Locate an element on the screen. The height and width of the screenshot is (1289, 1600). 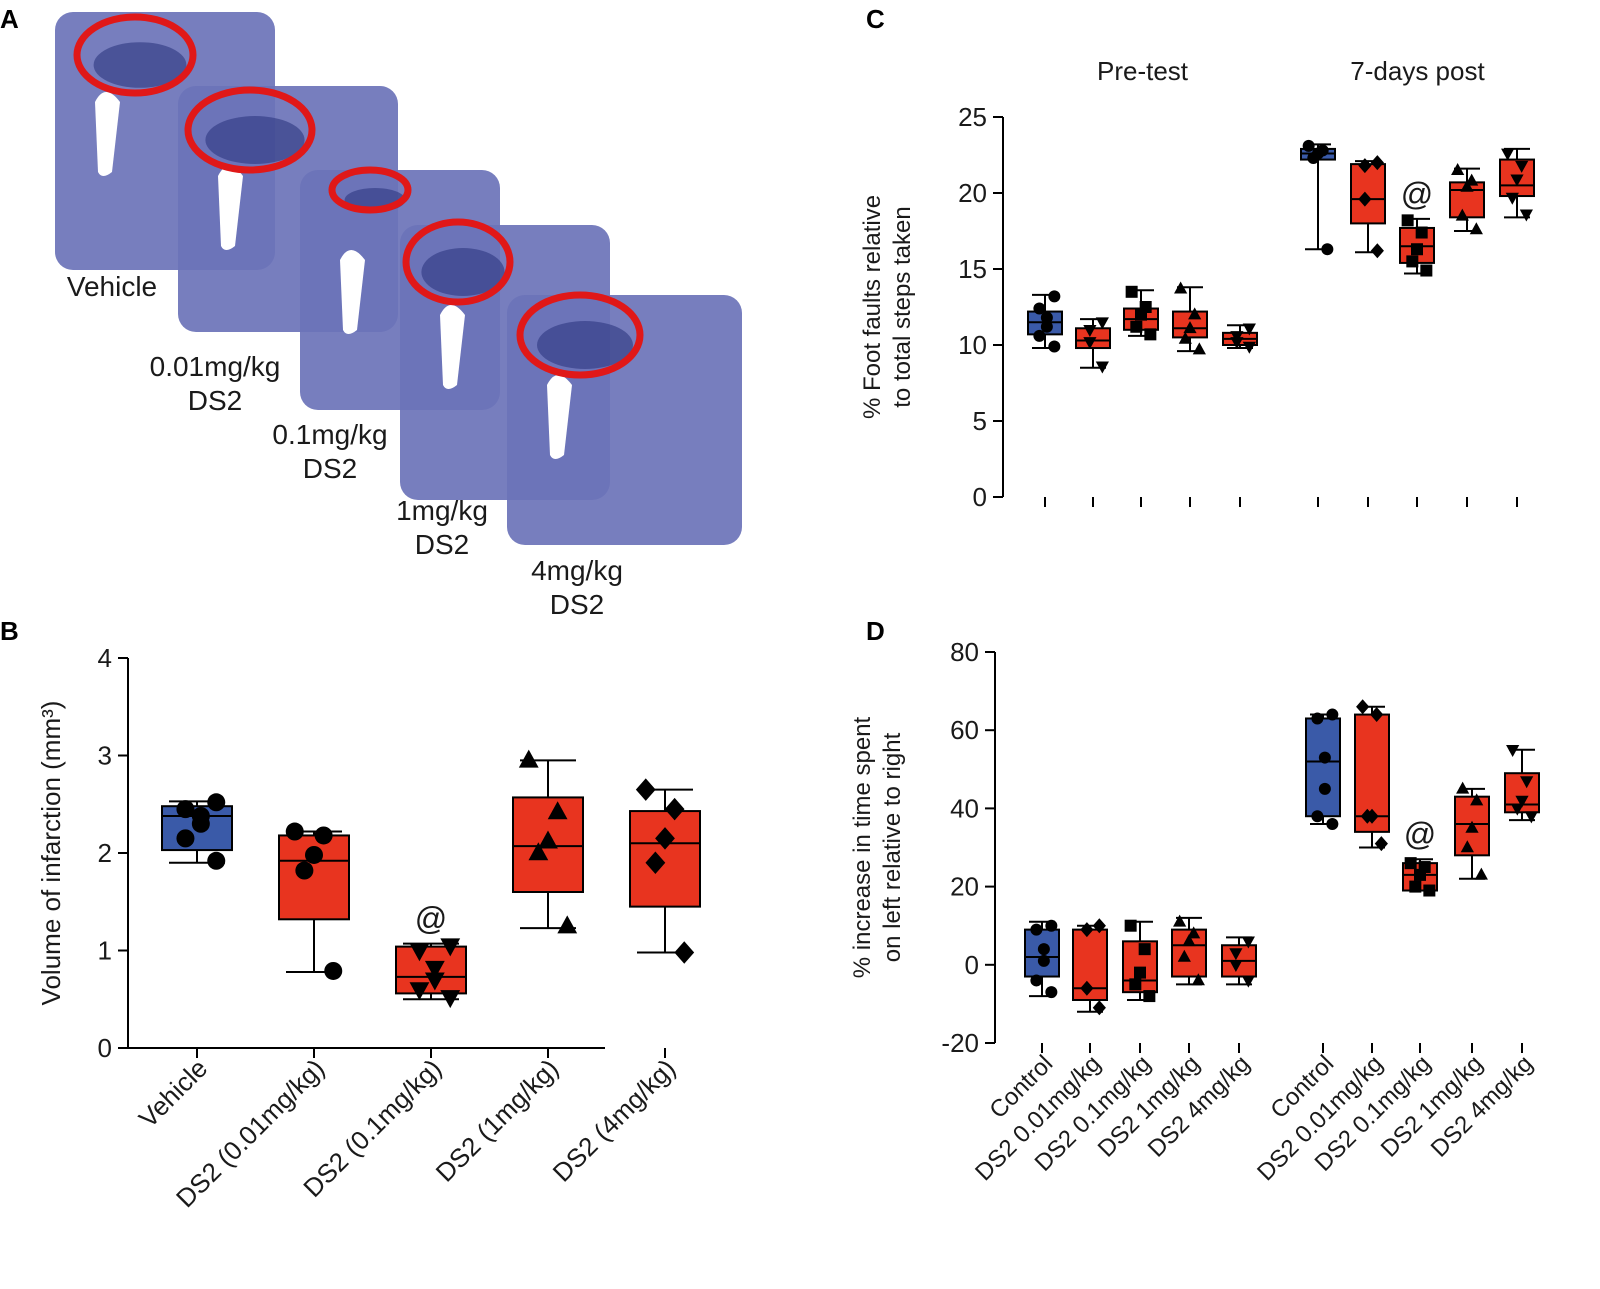
y-axis-label-line: on left relative to right is located at coordinates (892, 847).